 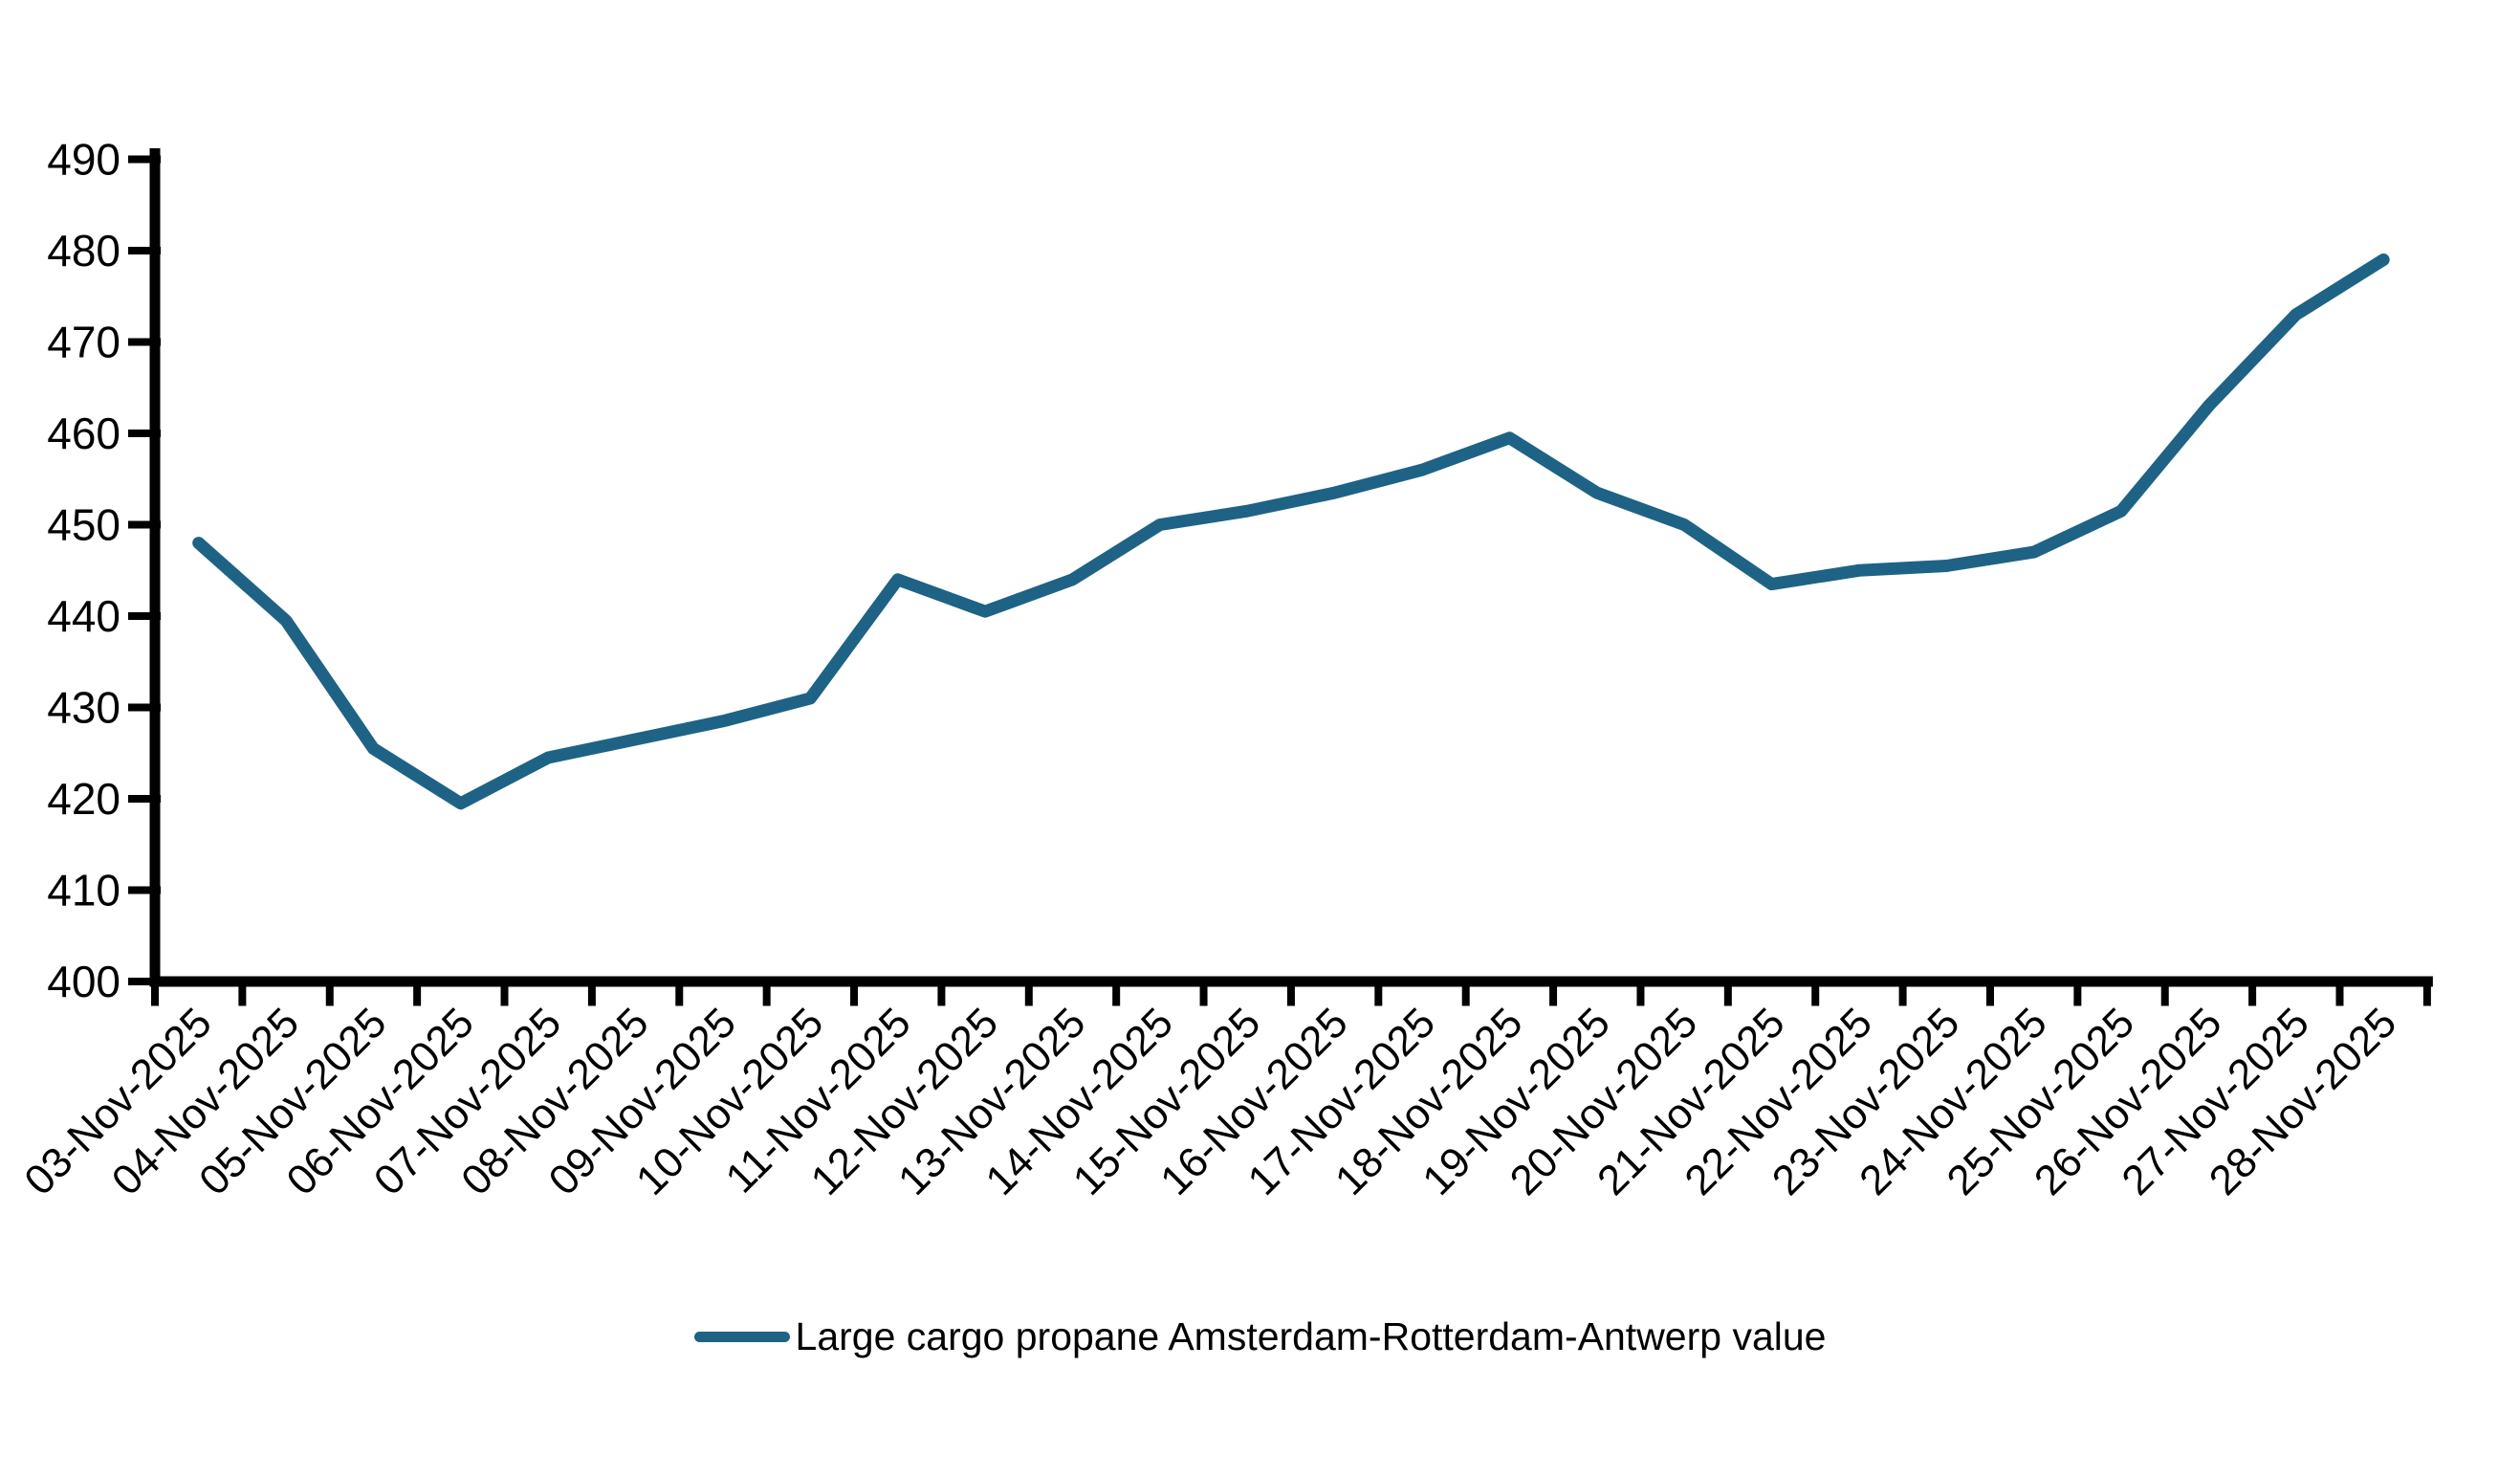 I want to click on y-tick-label: 410, so click(x=84, y=890).